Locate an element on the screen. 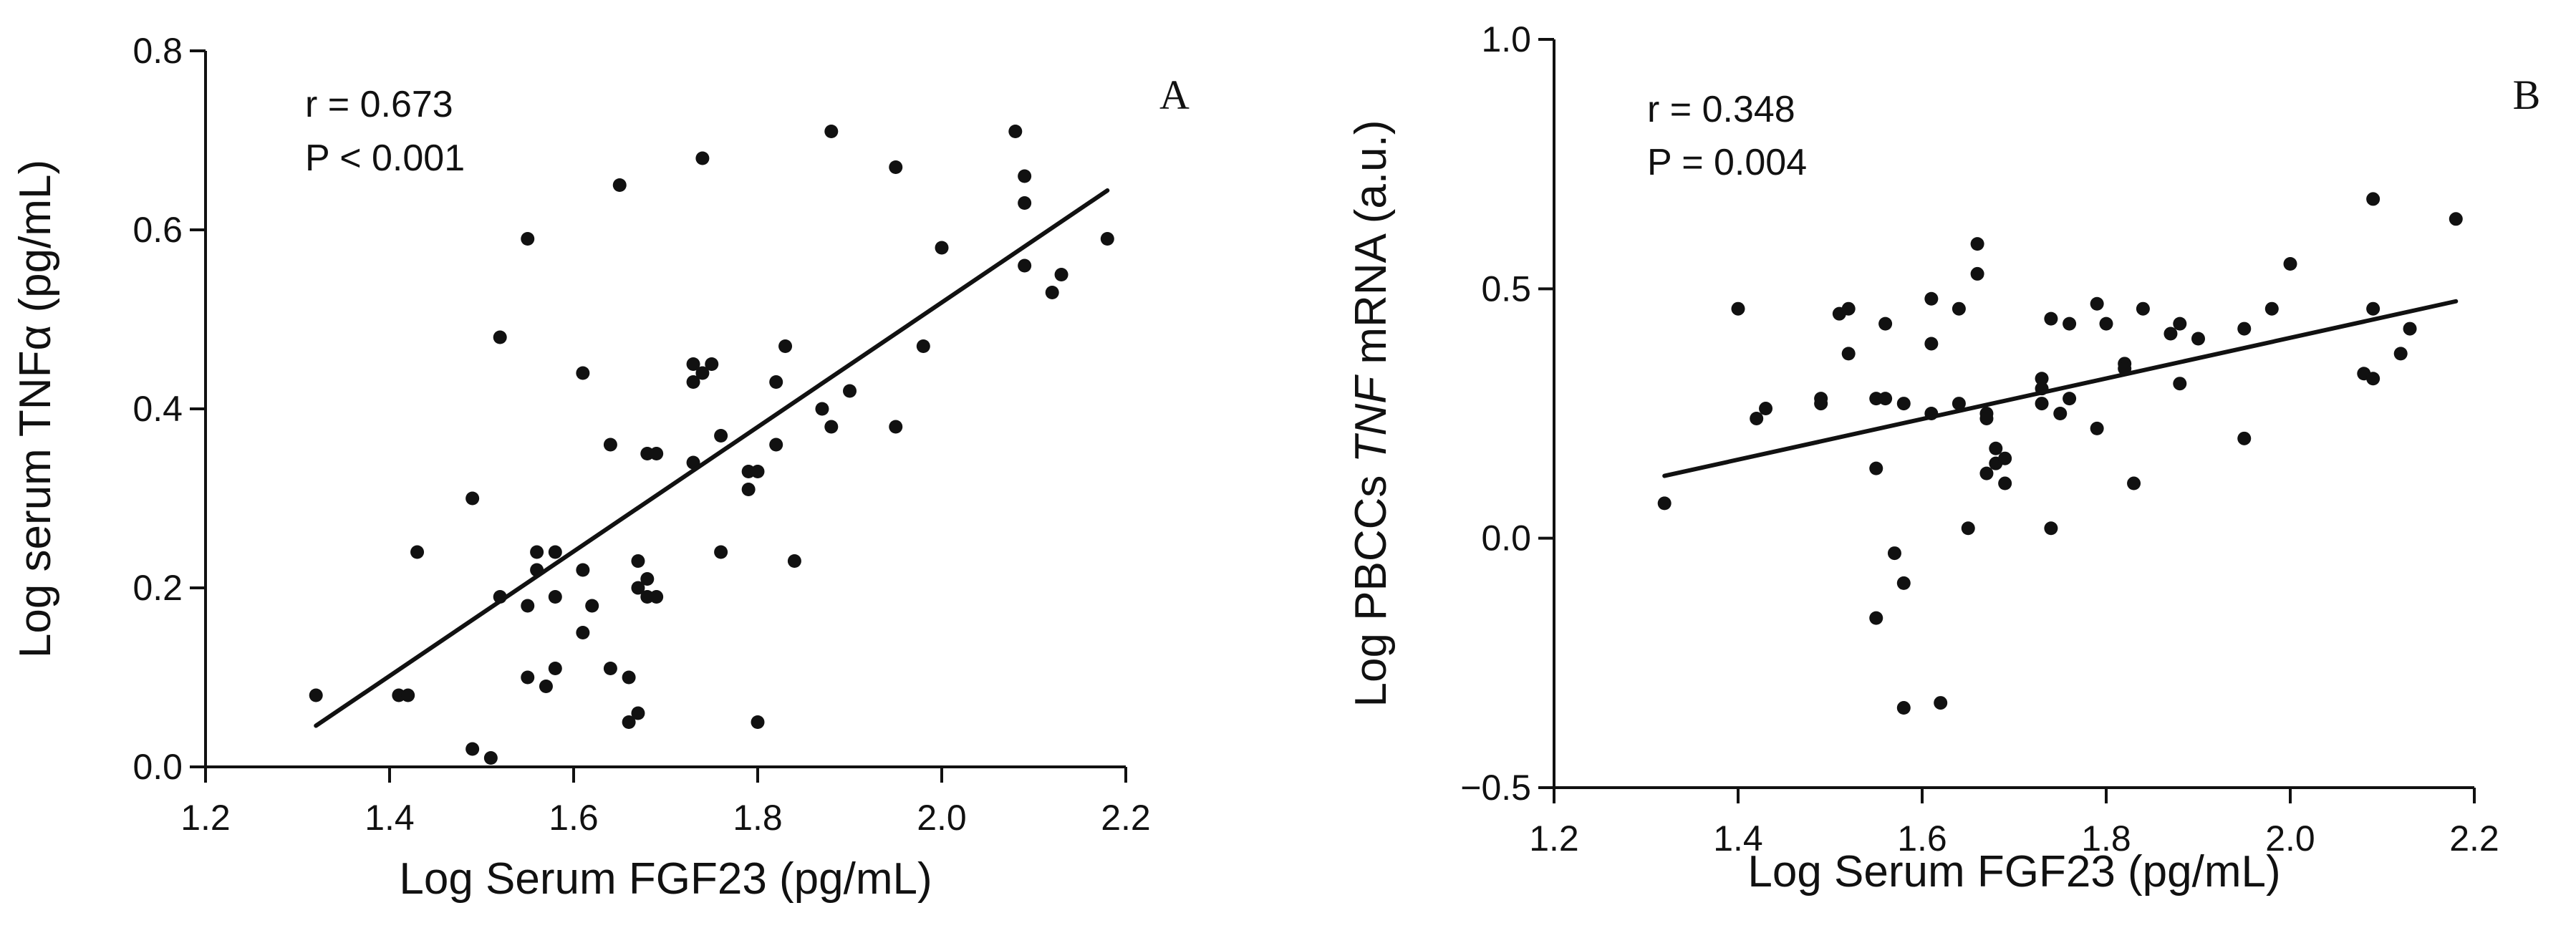 The width and height of the screenshot is (2576, 928). panel-letter: A is located at coordinates (1174, 95).